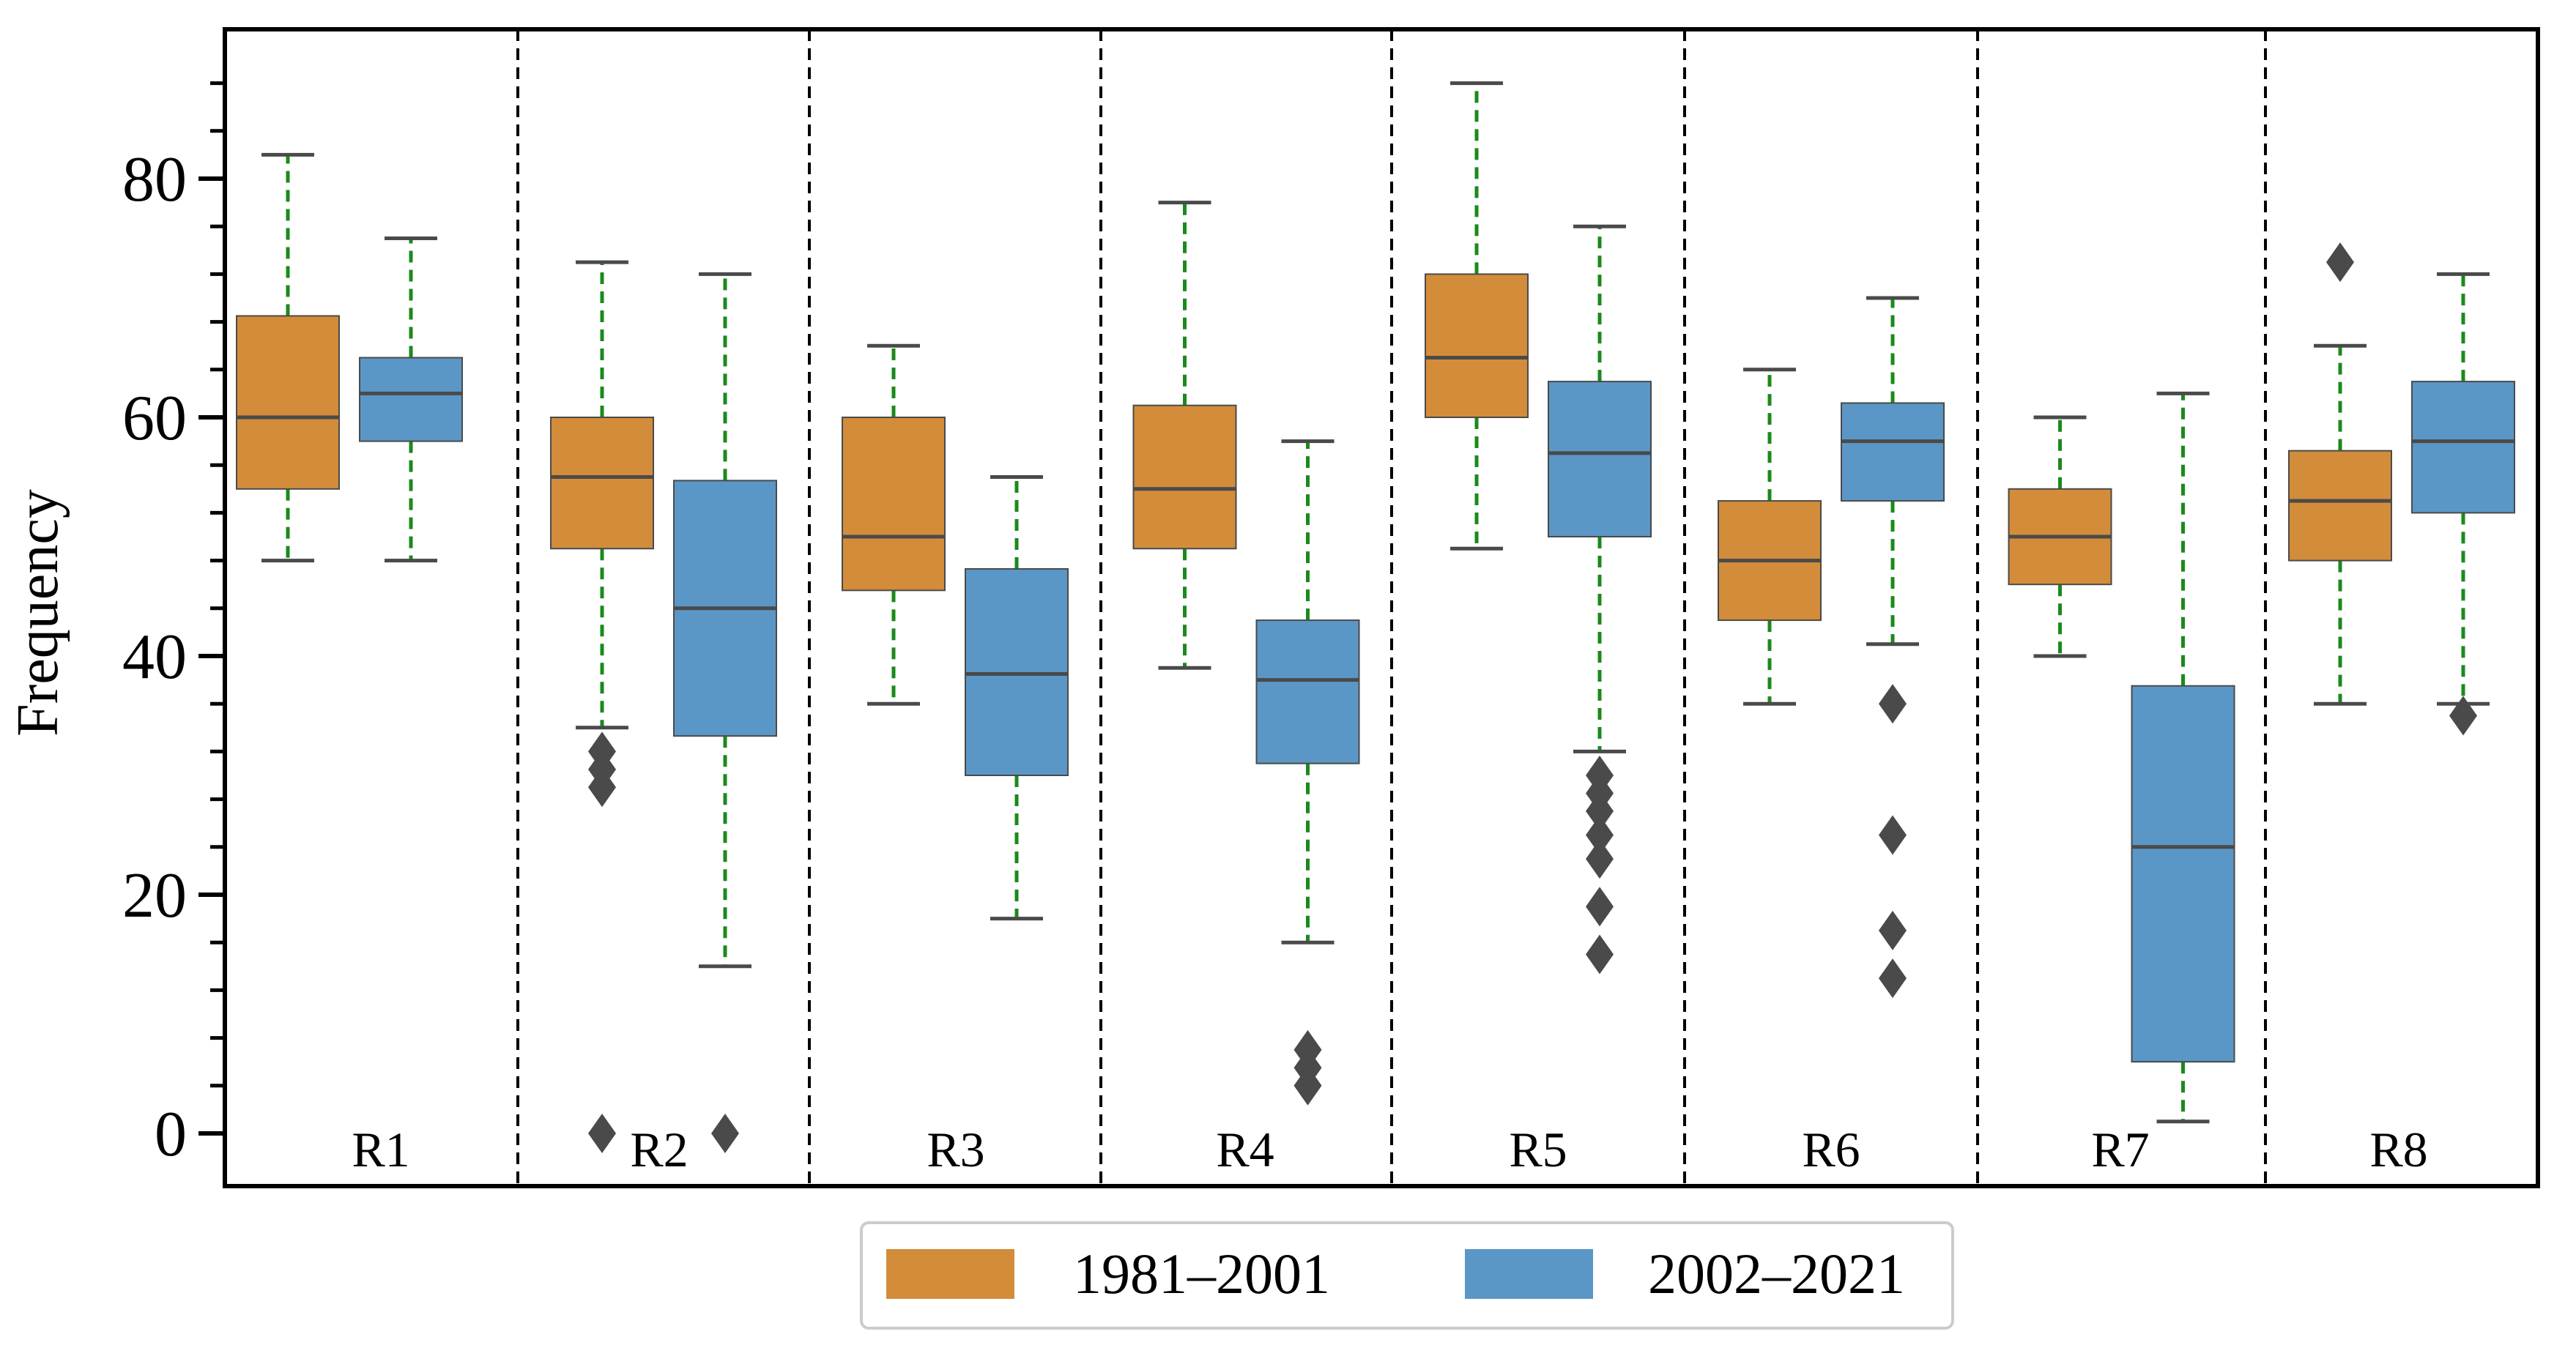 This screenshot has height=1345, width=2576. Describe the element at coordinates (2060, 536) in the screenshot. I see `box-R7-early` at that location.